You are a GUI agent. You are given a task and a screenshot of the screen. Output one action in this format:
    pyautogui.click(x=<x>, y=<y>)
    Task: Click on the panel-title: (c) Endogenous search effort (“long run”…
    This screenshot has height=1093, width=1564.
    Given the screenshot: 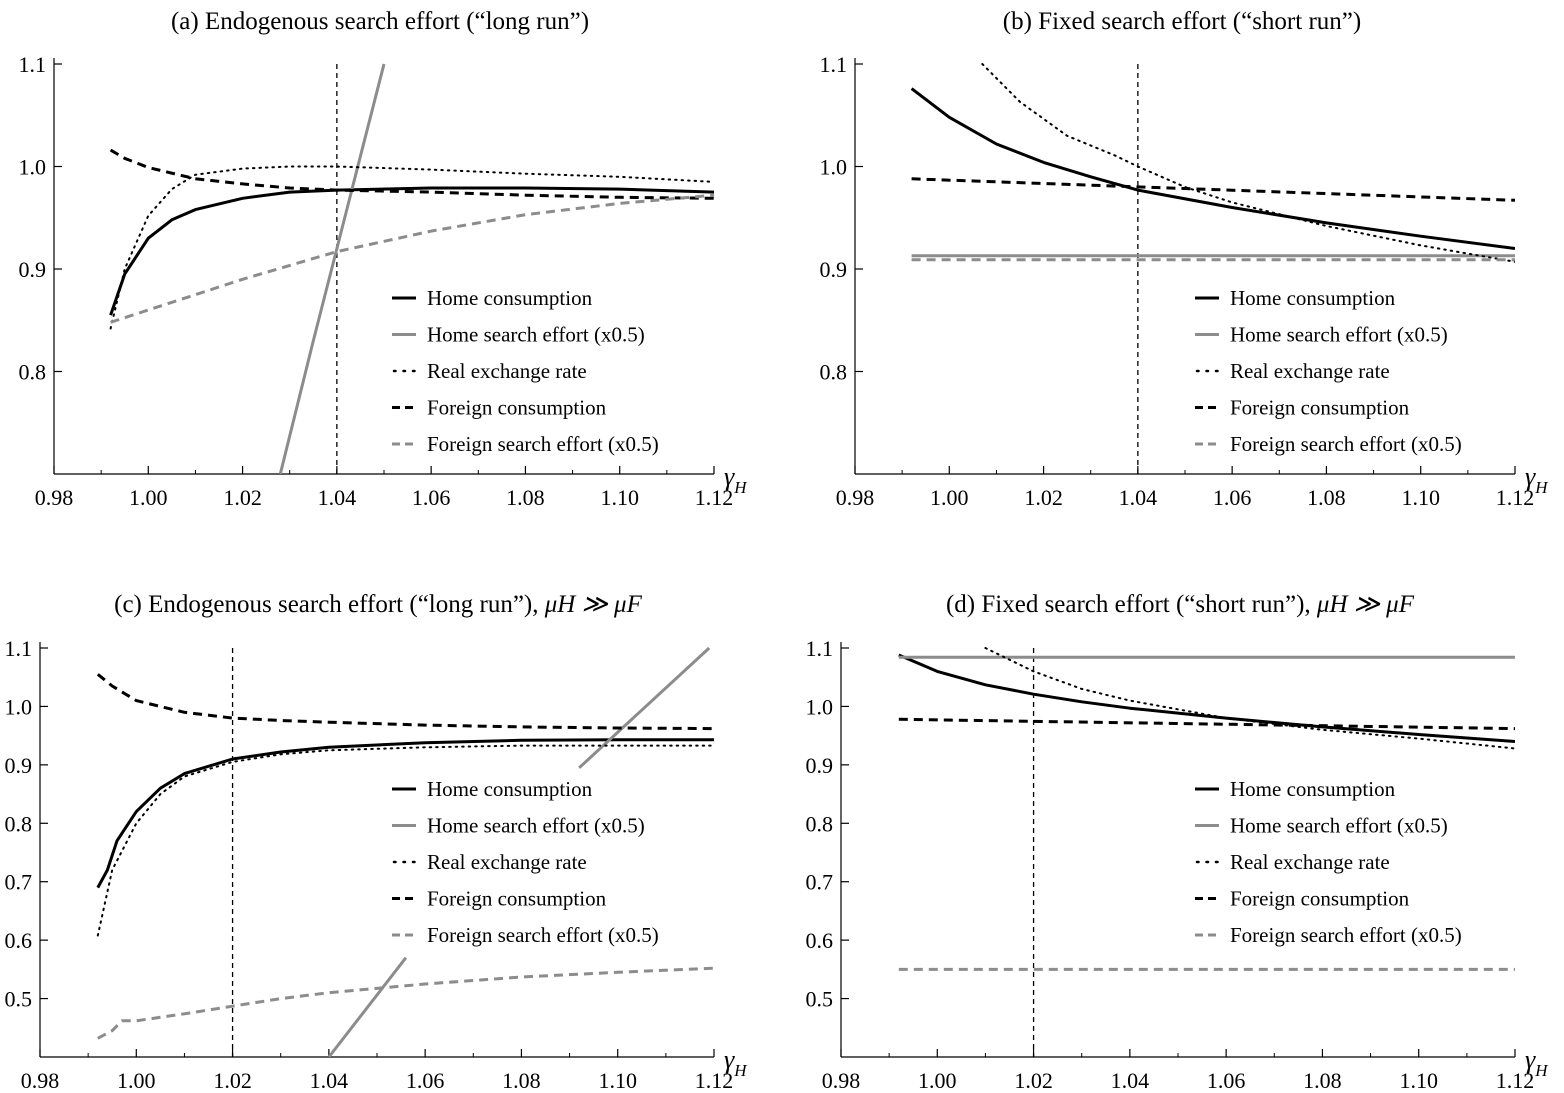 What is the action you would take?
    pyautogui.click(x=378, y=604)
    